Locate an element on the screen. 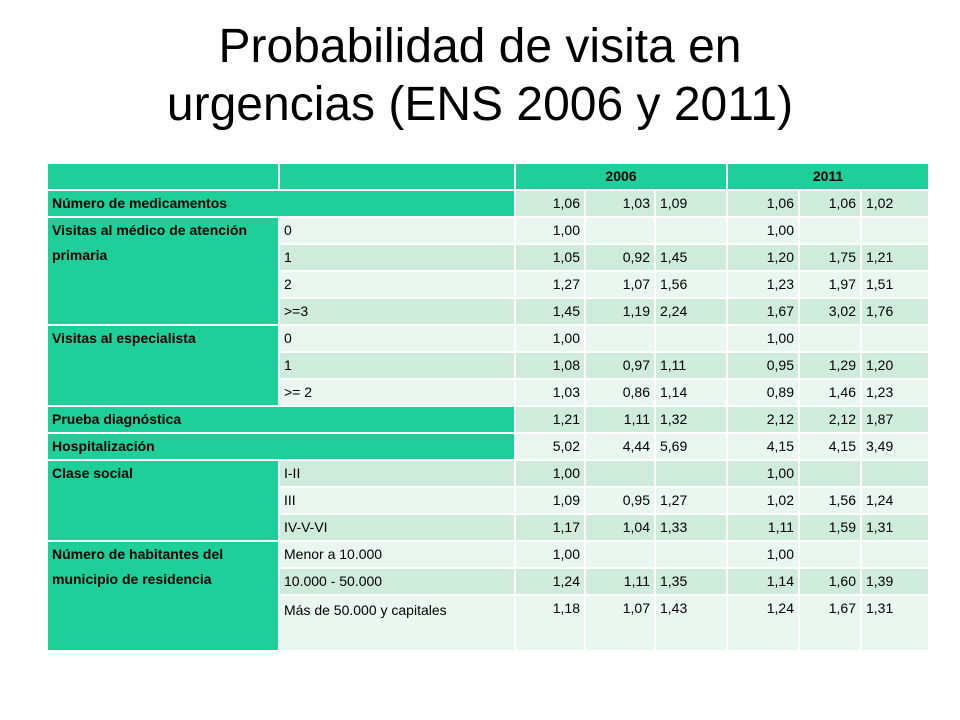 This screenshot has height=720, width=960. cell-value: 1,43 is located at coordinates (691, 623).